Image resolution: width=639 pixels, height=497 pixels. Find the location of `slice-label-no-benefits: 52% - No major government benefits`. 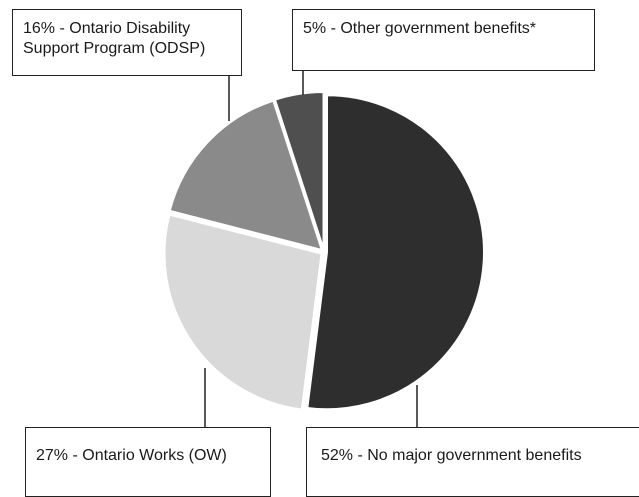

slice-label-no-benefits: 52% - No major government benefits is located at coordinates (472, 462).